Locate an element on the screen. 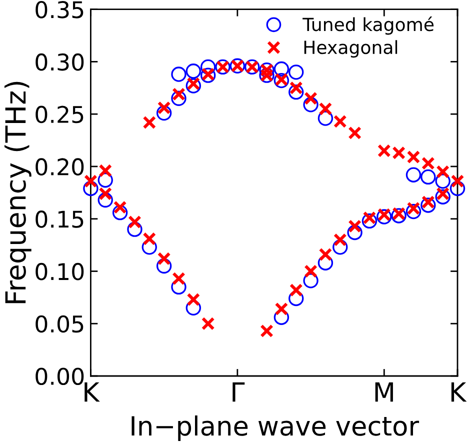 The width and height of the screenshot is (469, 448). y-tick-label: 0.35 is located at coordinates (60, 9).